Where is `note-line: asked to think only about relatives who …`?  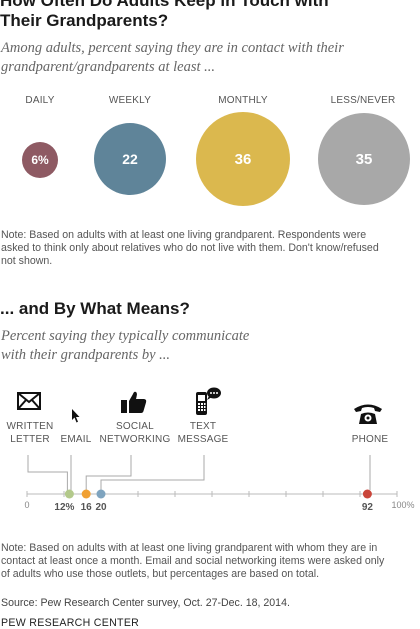 note-line: asked to think only about relatives who … is located at coordinates (190, 248).